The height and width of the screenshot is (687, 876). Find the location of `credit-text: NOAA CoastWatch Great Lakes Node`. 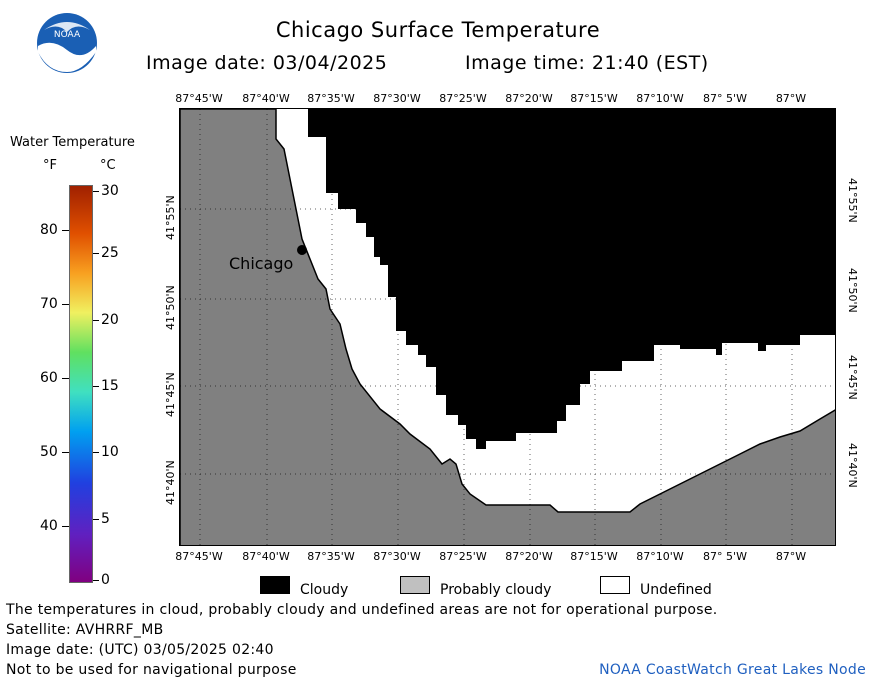

credit-text: NOAA CoastWatch Great Lakes Node is located at coordinates (732, 670).